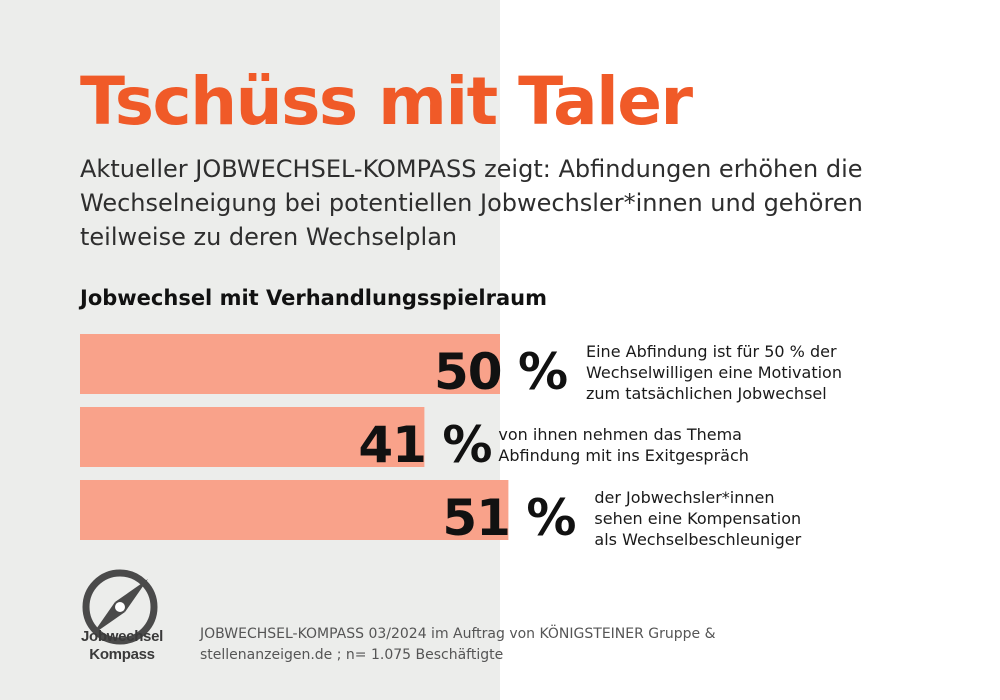 Image resolution: width=1000 pixels, height=700 pixels. What do you see at coordinates (425, 445) in the screenshot?
I see `bar-value-label: 41 %` at bounding box center [425, 445].